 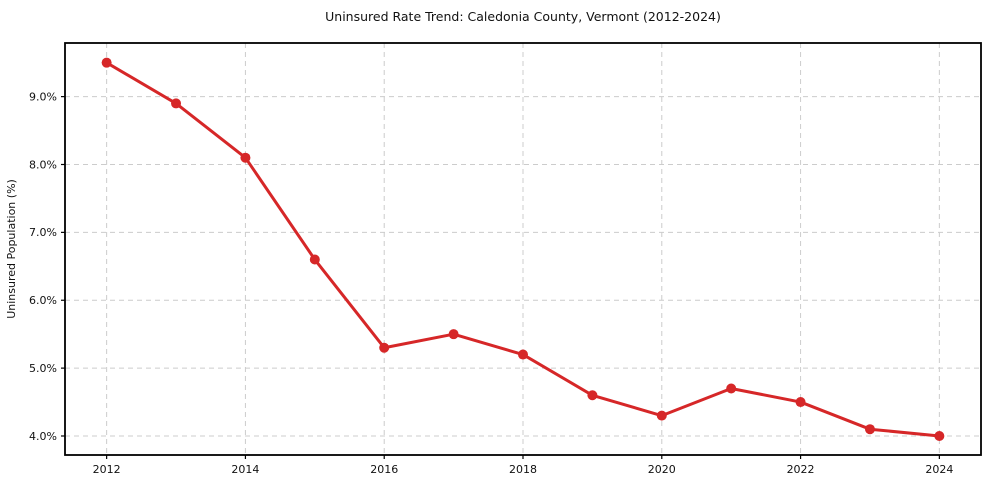 What do you see at coordinates (384, 469) in the screenshot?
I see `x-tick-label: 2016` at bounding box center [384, 469].